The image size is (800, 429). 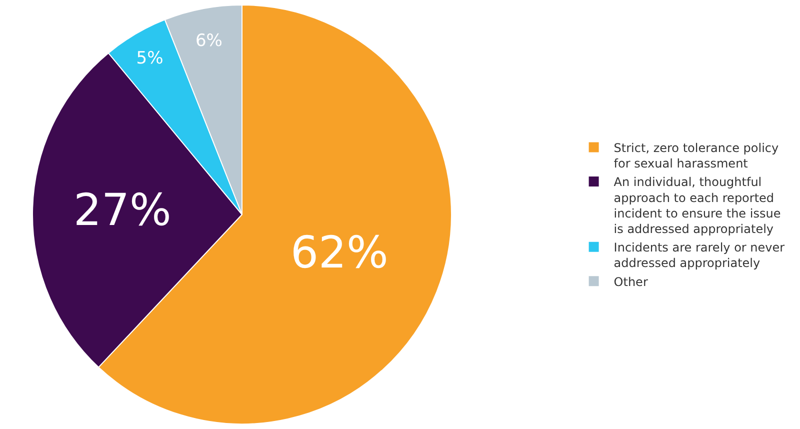 I want to click on data-label: 6%, so click(x=208, y=41).